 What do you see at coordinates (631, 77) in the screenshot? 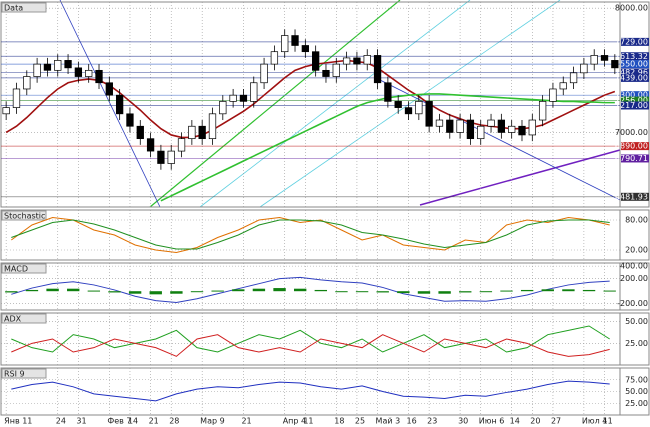
I see `level-label: 7439.00` at bounding box center [631, 77].